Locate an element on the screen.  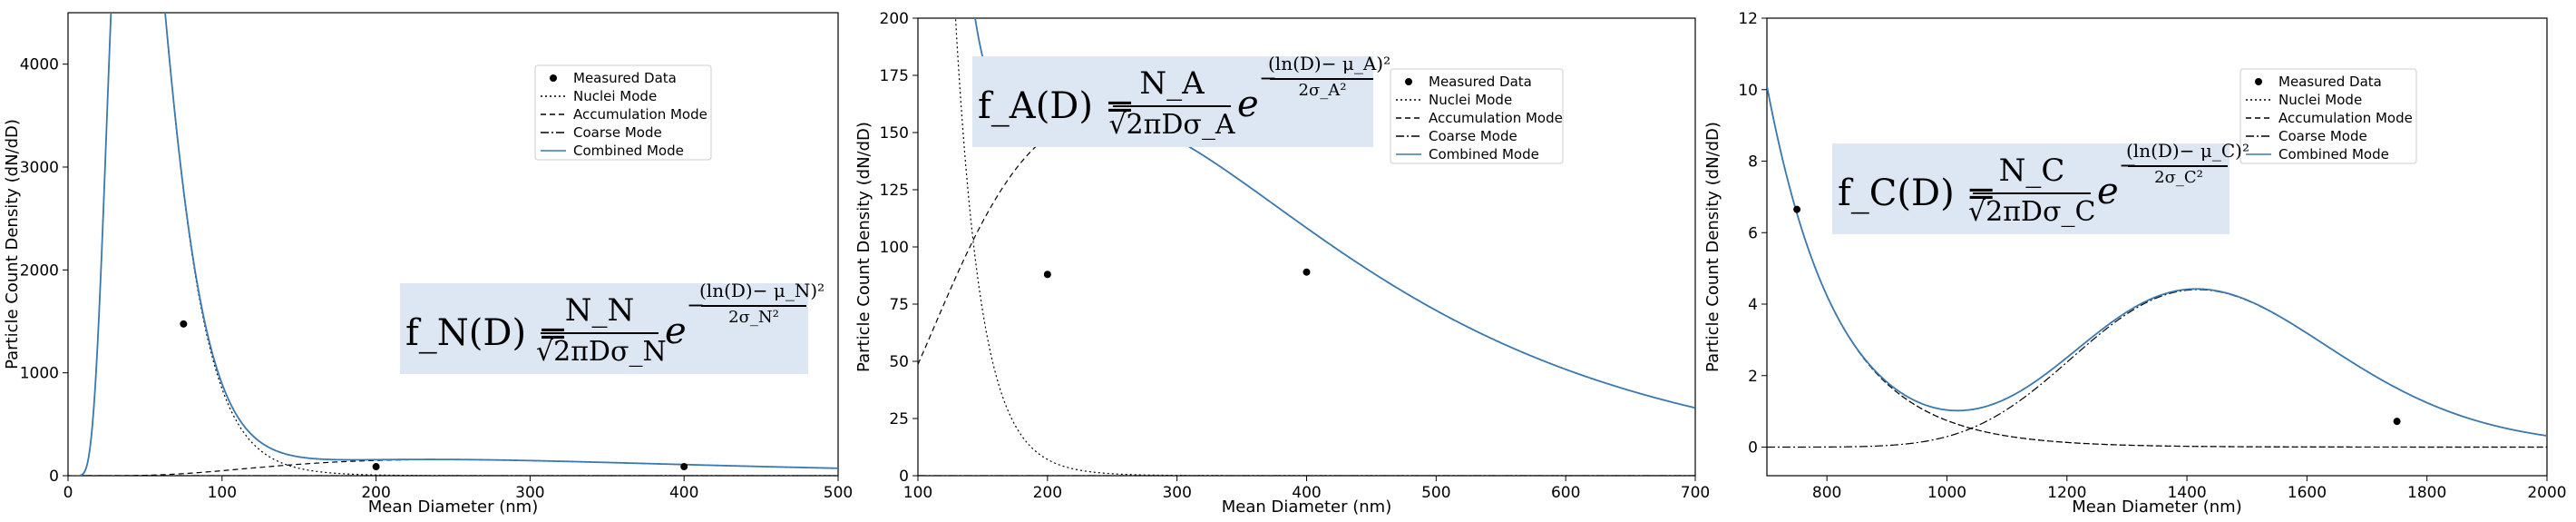
y-tick-label: 2 is located at coordinates (1753, 377).